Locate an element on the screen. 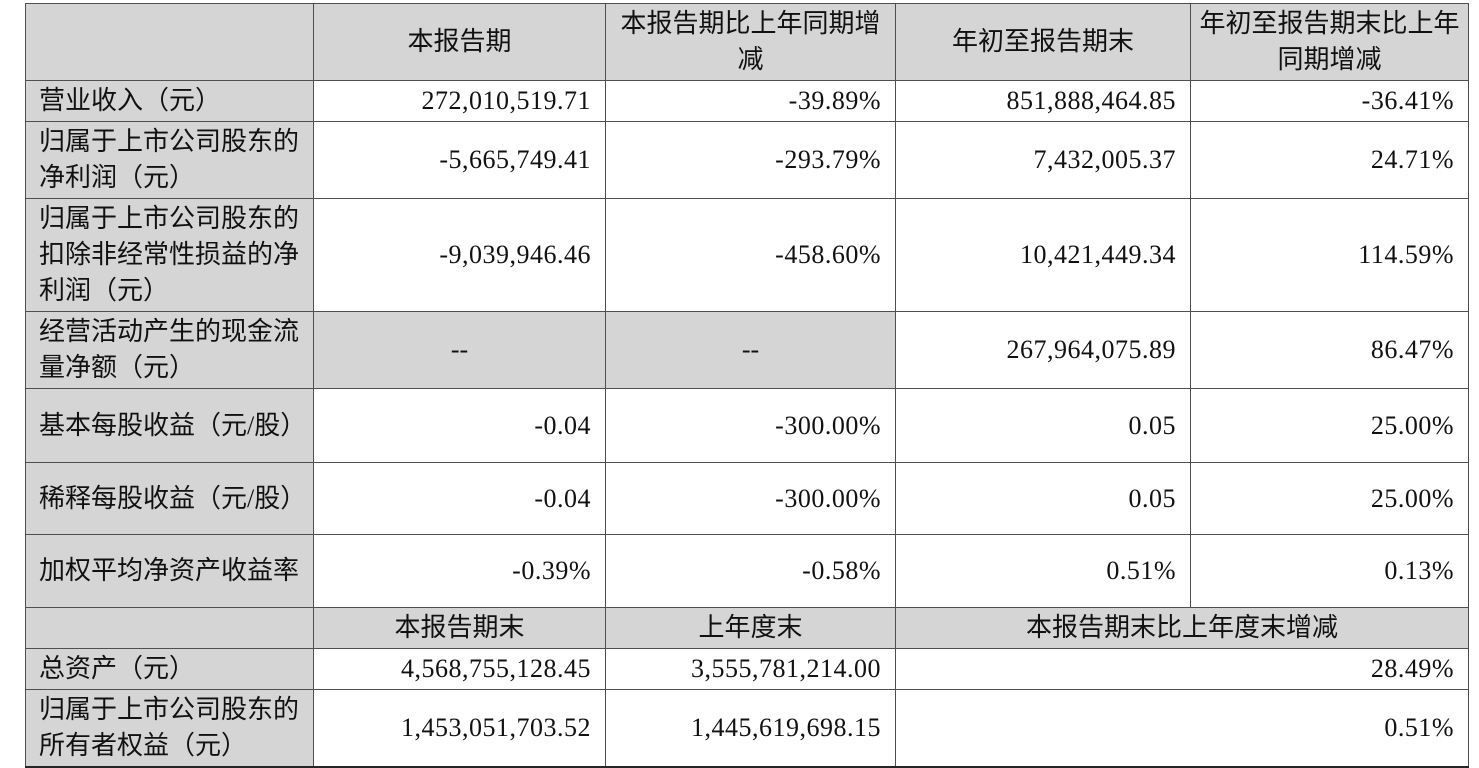 Image resolution: width=1479 pixels, height=768 pixels. column-header-current-period-yoy: 本报告期比上年同期增减 is located at coordinates (750, 42).